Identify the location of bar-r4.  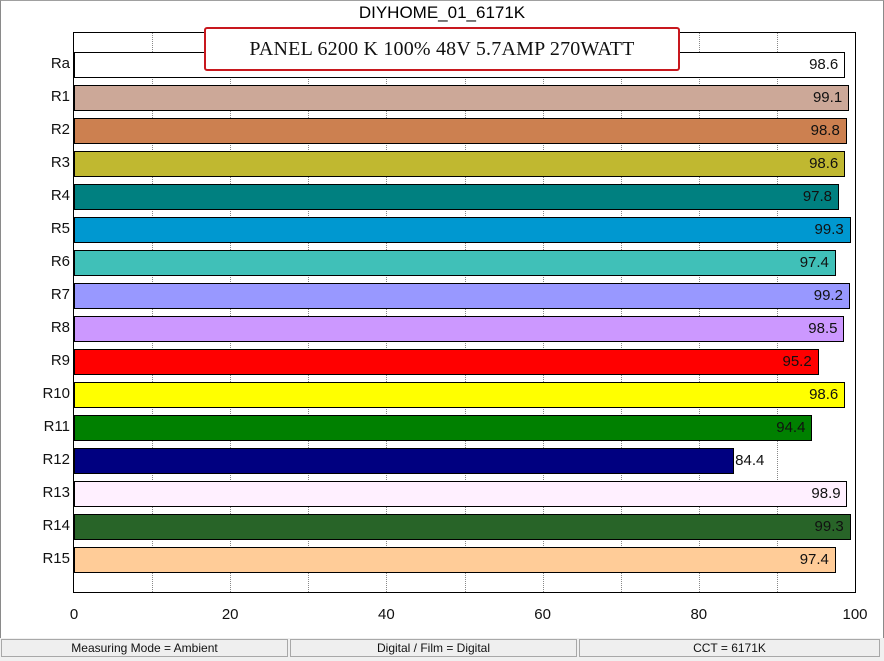
(456, 197).